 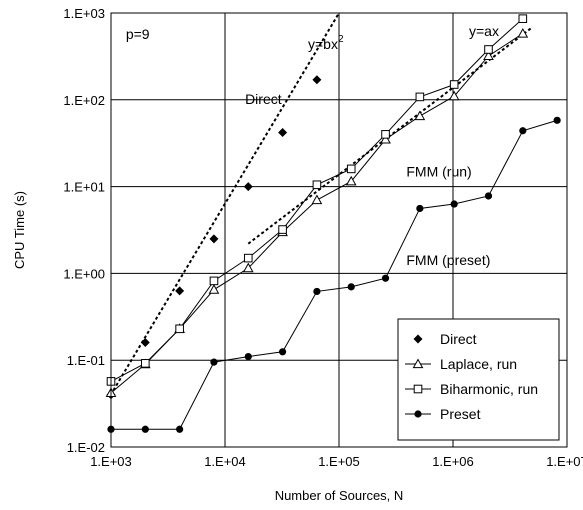 I want to click on y-tick-label: 1.E+01, so click(x=84, y=187).